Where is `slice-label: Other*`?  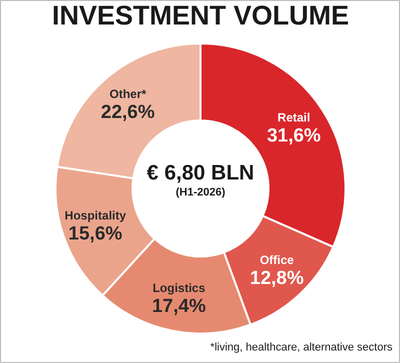 slice-label: Other* is located at coordinates (127, 93).